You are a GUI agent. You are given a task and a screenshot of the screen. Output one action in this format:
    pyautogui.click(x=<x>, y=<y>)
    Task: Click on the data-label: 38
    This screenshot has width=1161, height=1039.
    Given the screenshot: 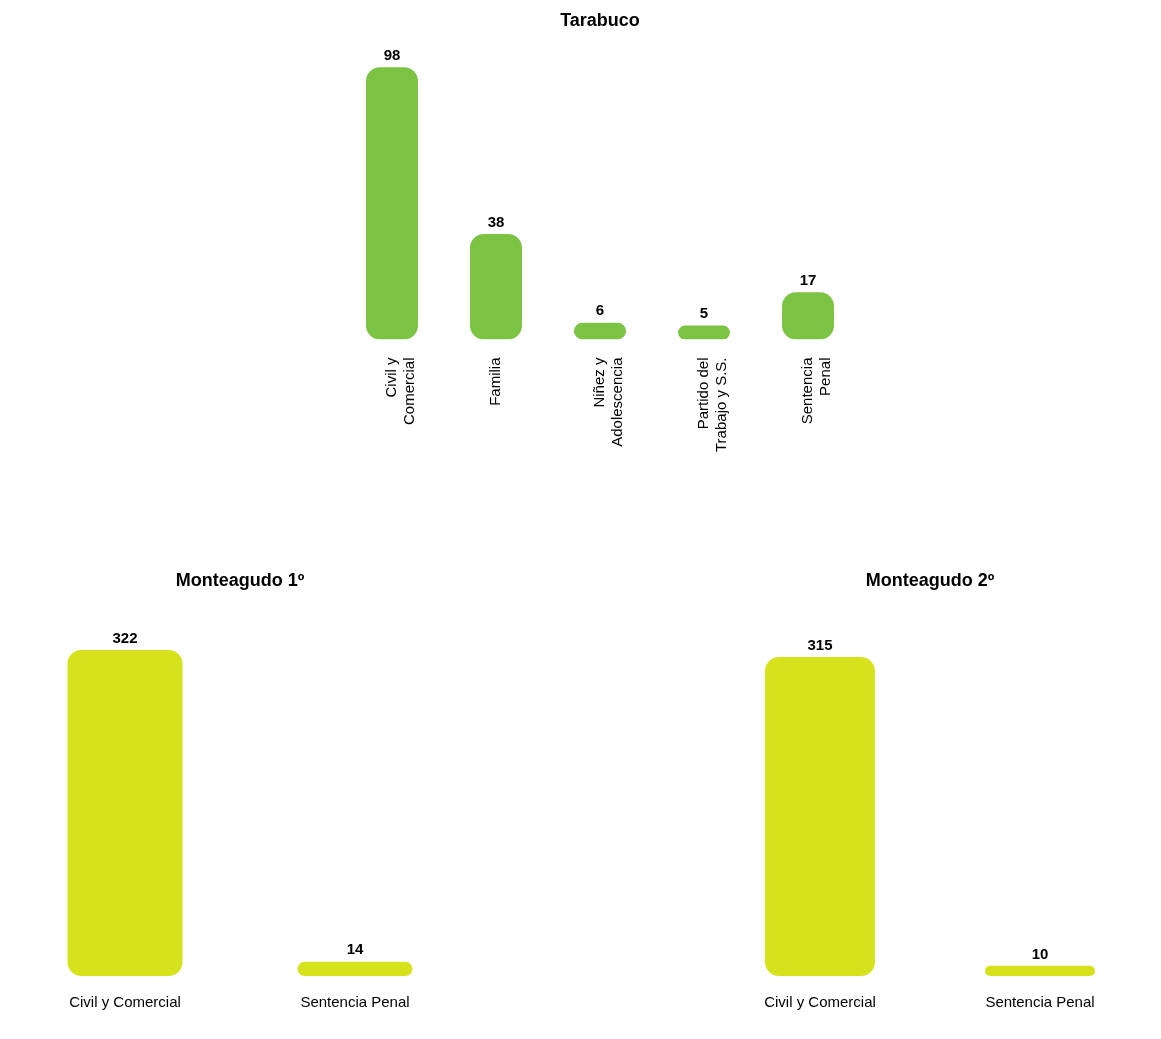 What is the action you would take?
    pyautogui.click(x=496, y=221)
    